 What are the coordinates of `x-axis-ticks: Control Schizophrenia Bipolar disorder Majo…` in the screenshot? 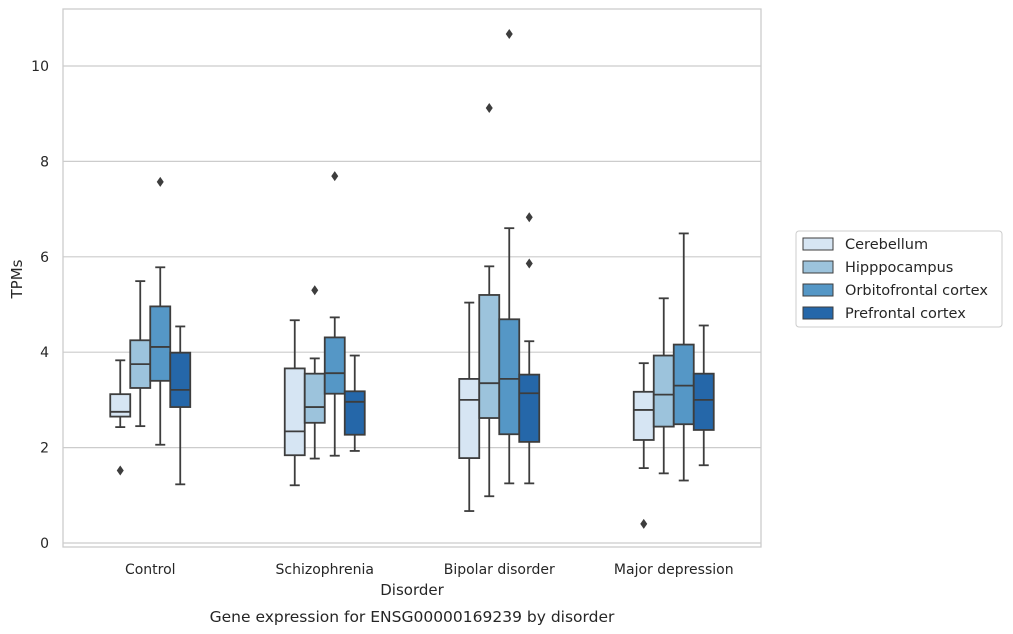 It's located at (429, 570).